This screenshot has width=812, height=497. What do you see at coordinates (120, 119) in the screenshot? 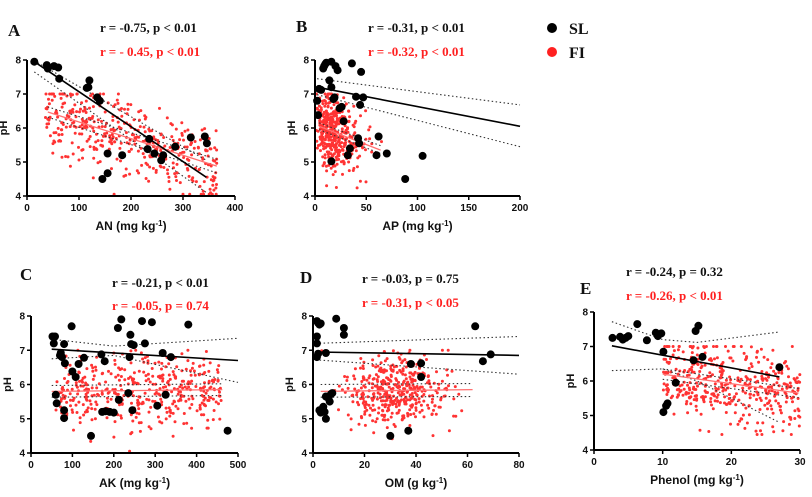
I see `sl-fit-line` at bounding box center [120, 119].